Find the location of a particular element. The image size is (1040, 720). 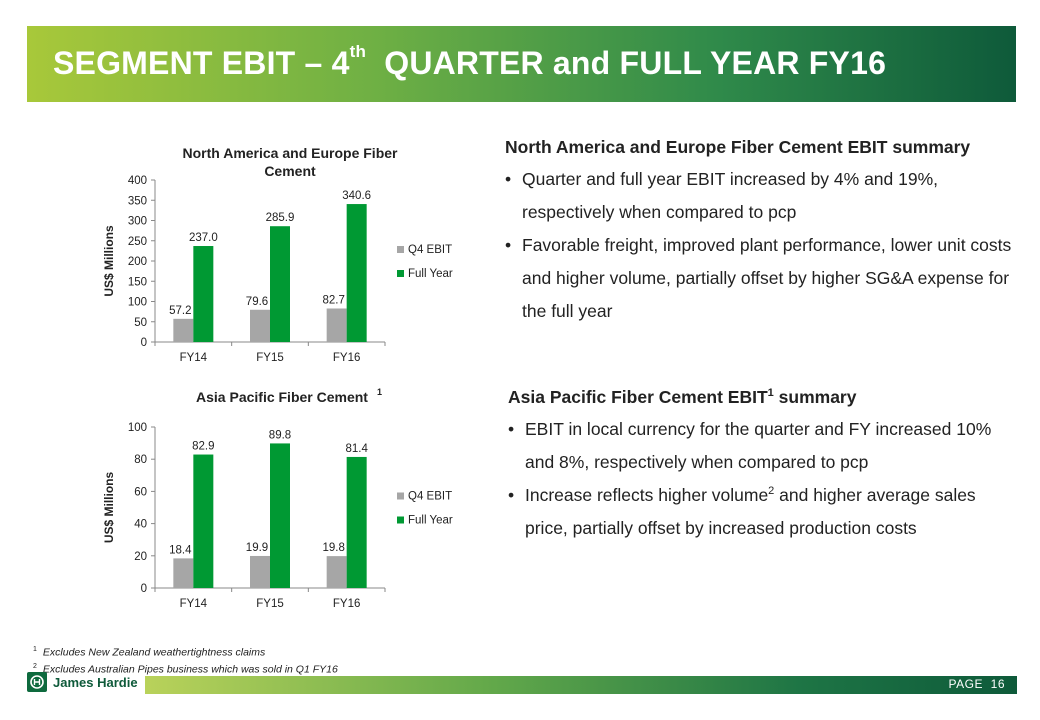

footnote-2-number: 2 is located at coordinates (35, 666).